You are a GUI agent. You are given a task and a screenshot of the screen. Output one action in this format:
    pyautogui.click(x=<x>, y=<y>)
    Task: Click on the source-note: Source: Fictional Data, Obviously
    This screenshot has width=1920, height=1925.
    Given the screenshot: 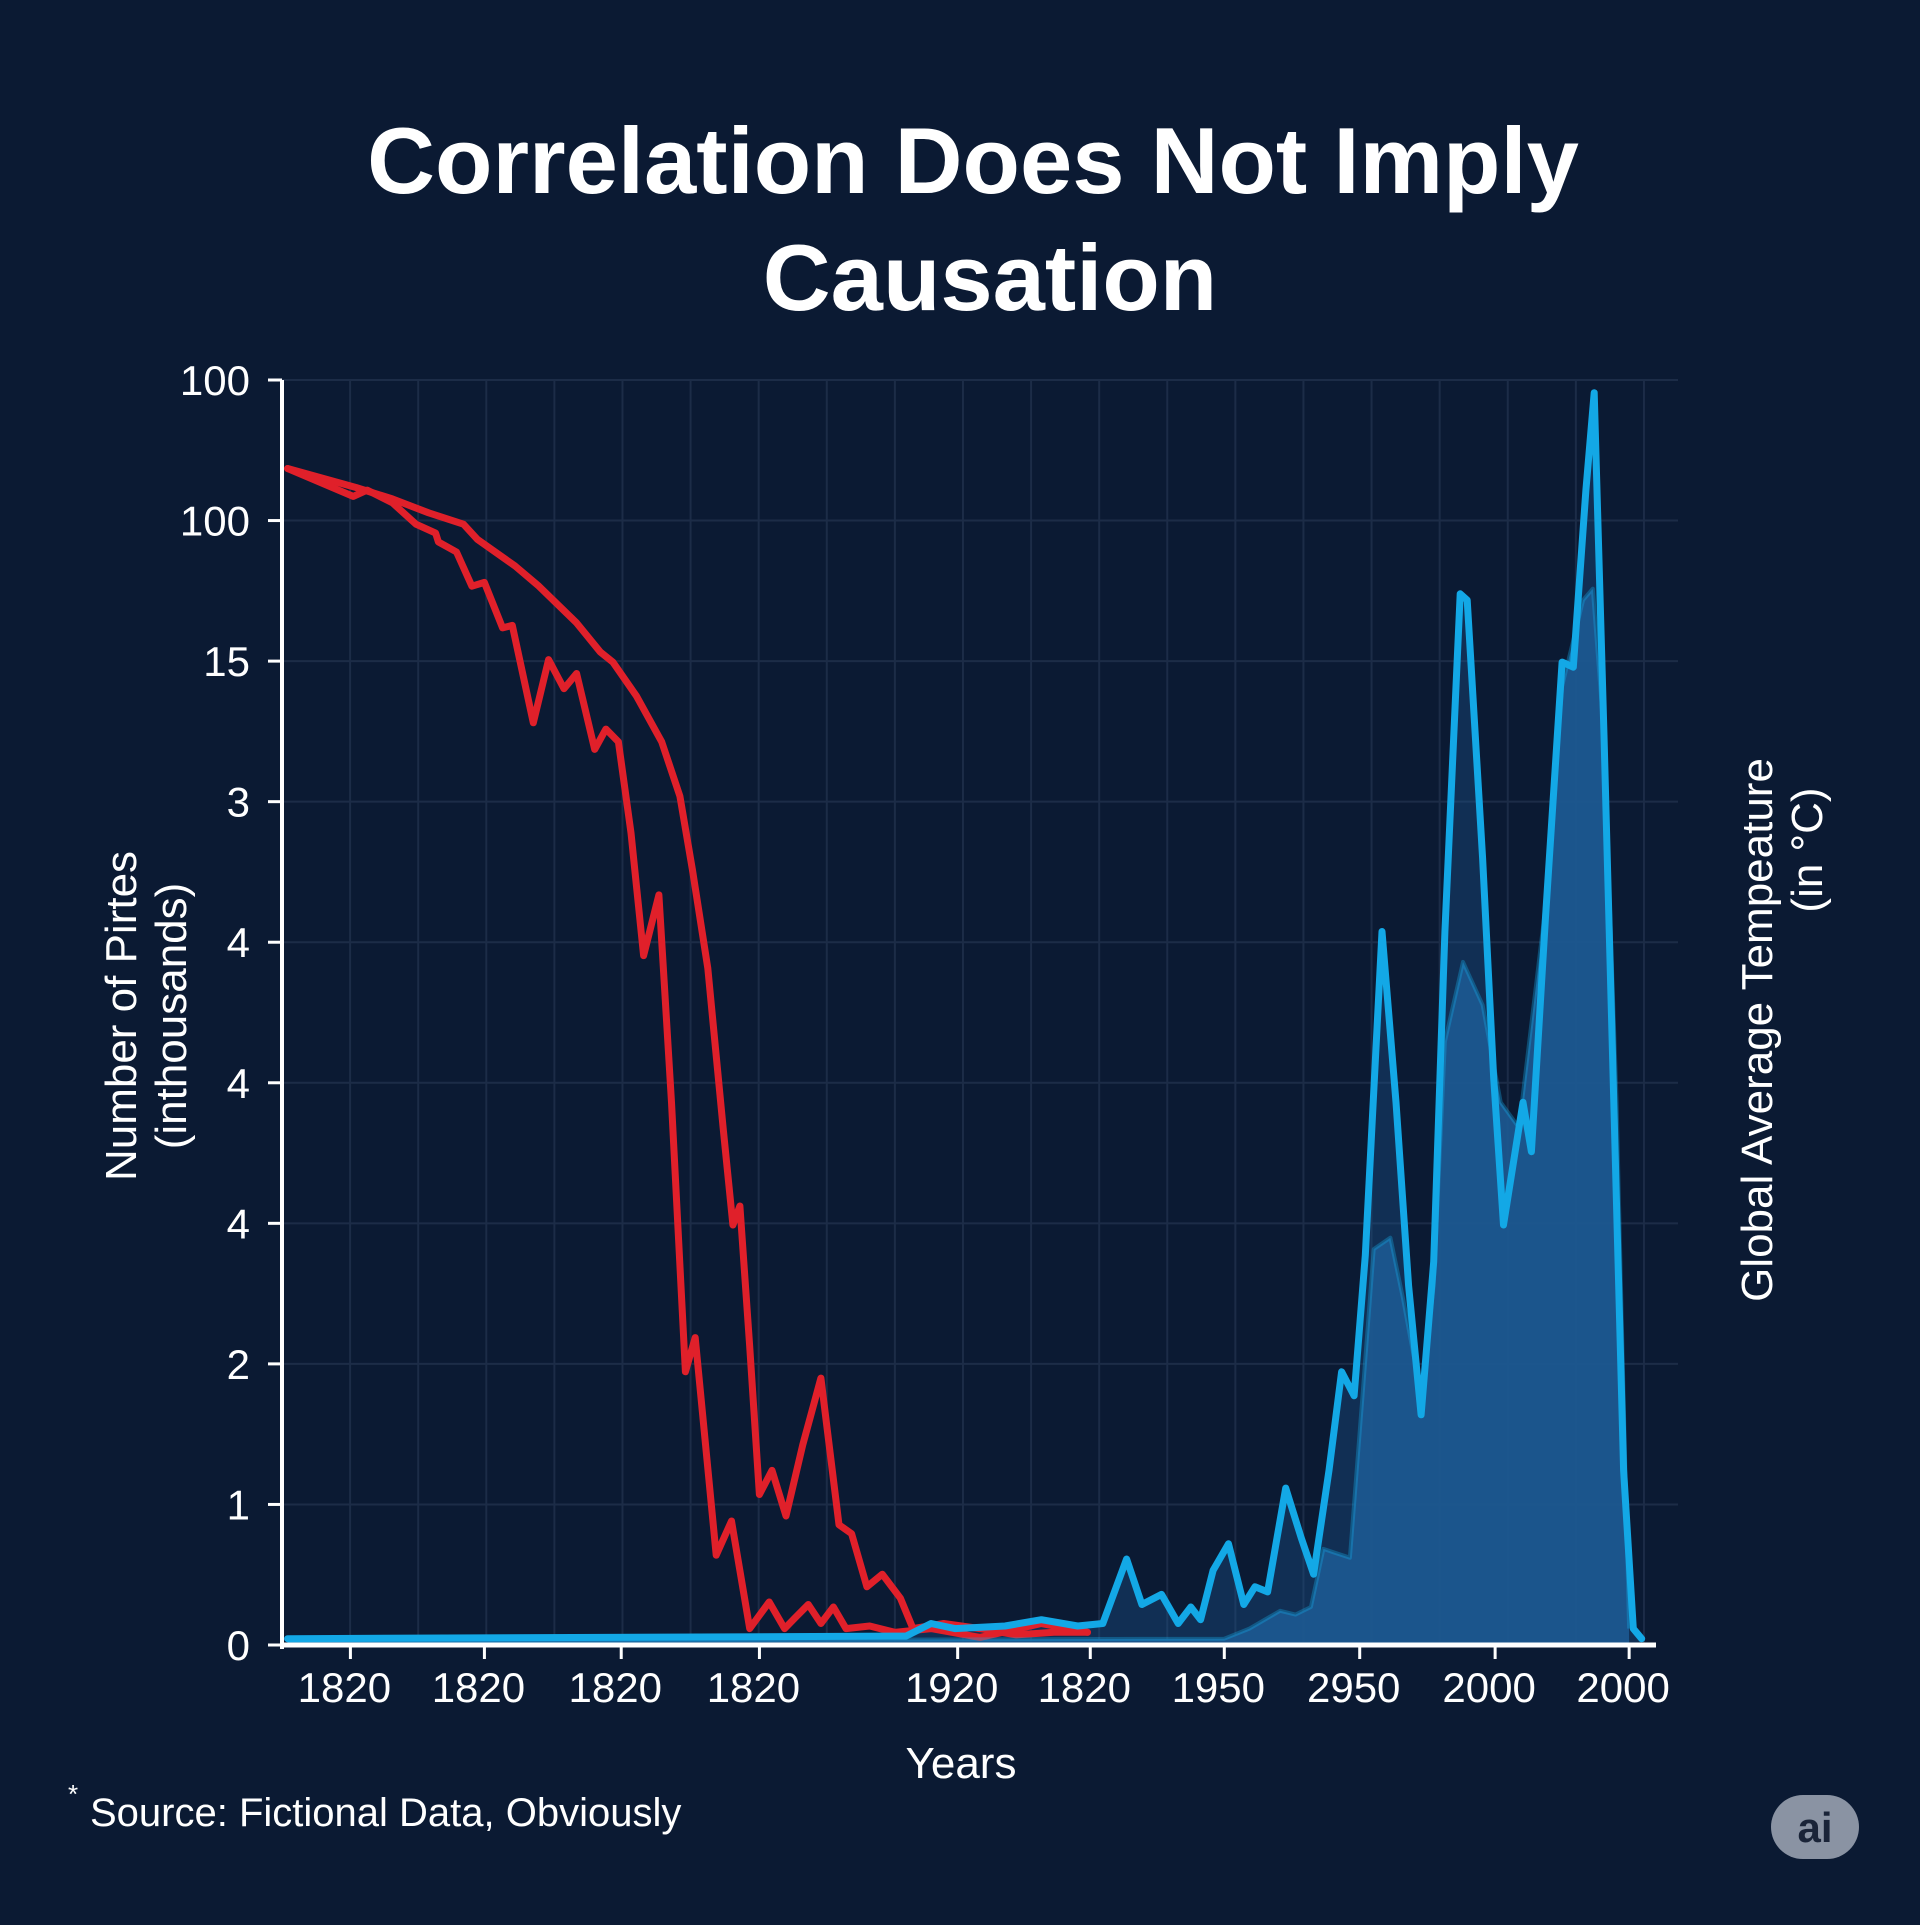 What is the action you would take?
    pyautogui.click(x=385, y=1813)
    